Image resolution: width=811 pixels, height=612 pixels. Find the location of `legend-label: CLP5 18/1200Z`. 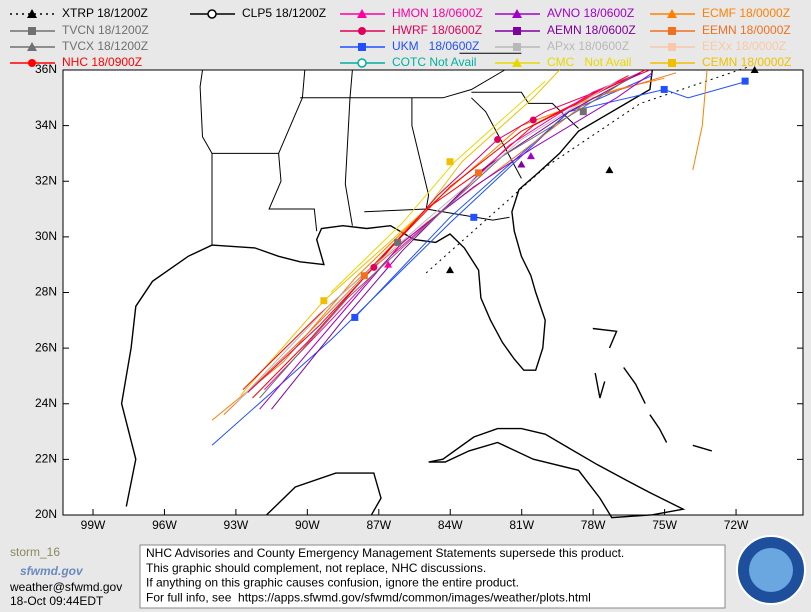

legend-label: CLP5 18/1200Z is located at coordinates (284, 13).